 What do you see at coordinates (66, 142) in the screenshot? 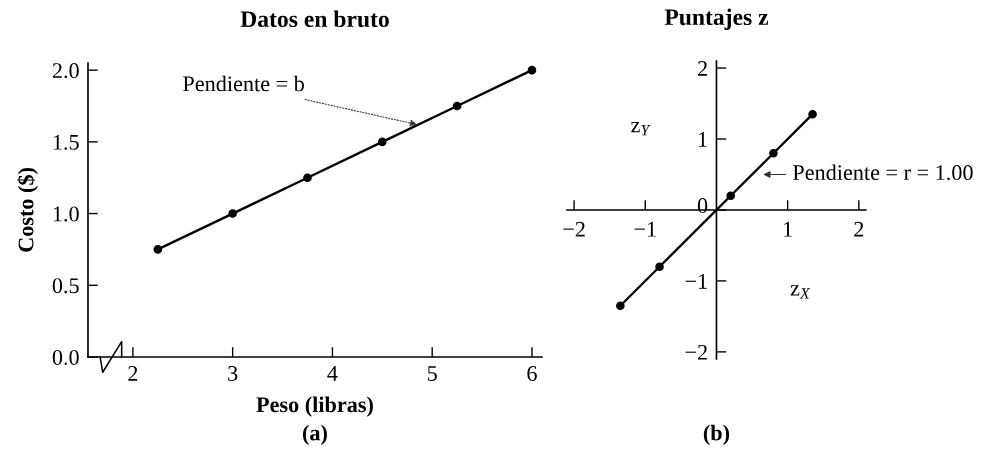
I see `y-tick-label: 1.5` at bounding box center [66, 142].